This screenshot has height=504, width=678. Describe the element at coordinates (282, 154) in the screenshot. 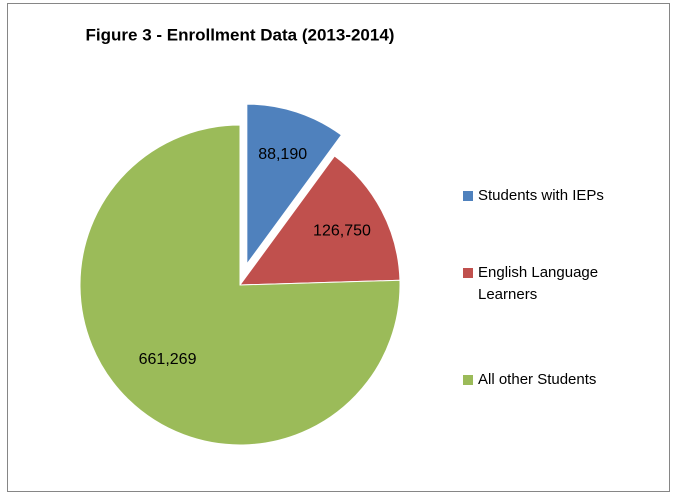

I see `data-label: 88,190` at that location.